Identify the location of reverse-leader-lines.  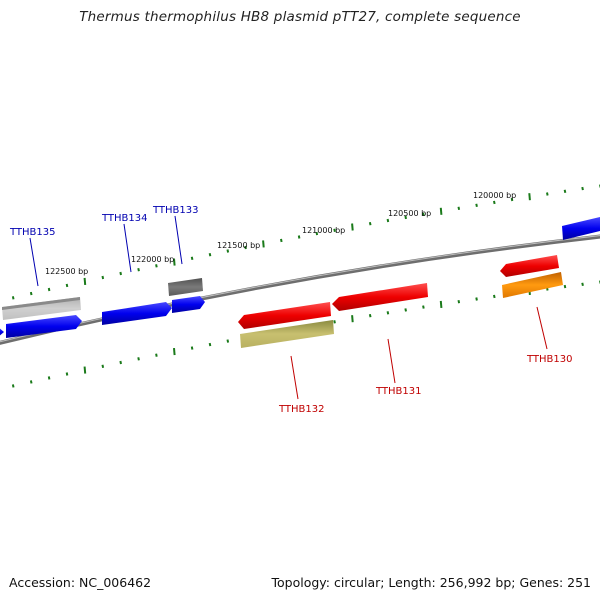
(419, 353).